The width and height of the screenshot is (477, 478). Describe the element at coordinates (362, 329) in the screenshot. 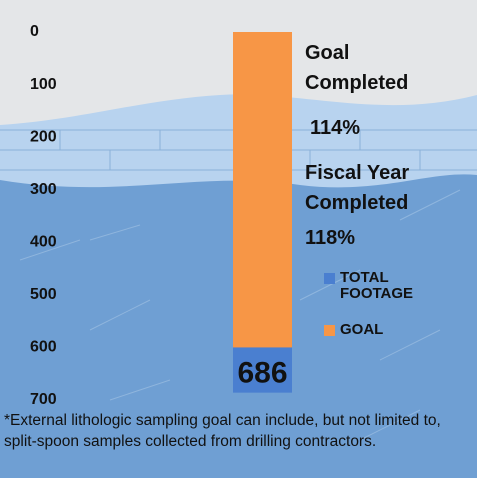

I see `legend-label: GOAL` at that location.